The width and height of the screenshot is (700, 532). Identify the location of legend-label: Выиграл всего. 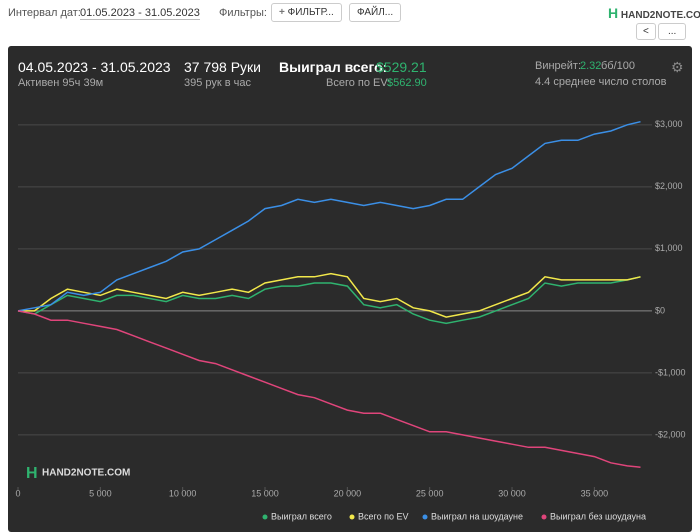
(301, 516).